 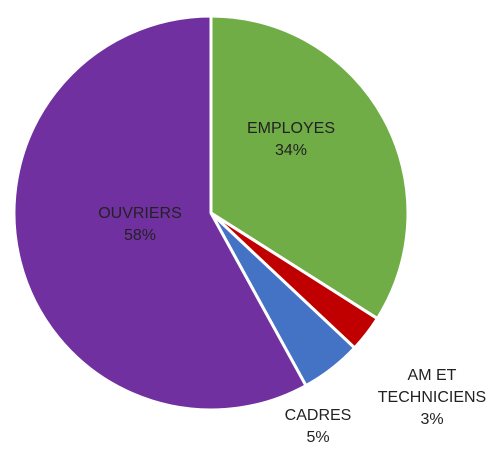 What do you see at coordinates (291, 150) in the screenshot?
I see `slice-value-label: 34%` at bounding box center [291, 150].